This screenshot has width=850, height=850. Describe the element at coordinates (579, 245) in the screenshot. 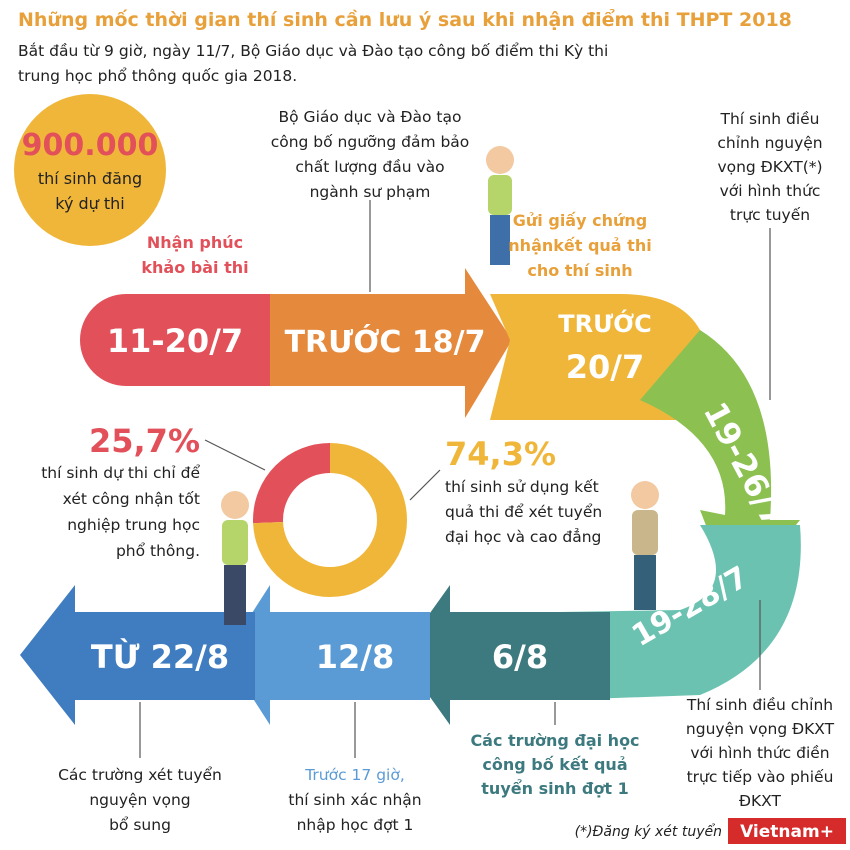

I see `note: nhậnkết quả thi` at that location.